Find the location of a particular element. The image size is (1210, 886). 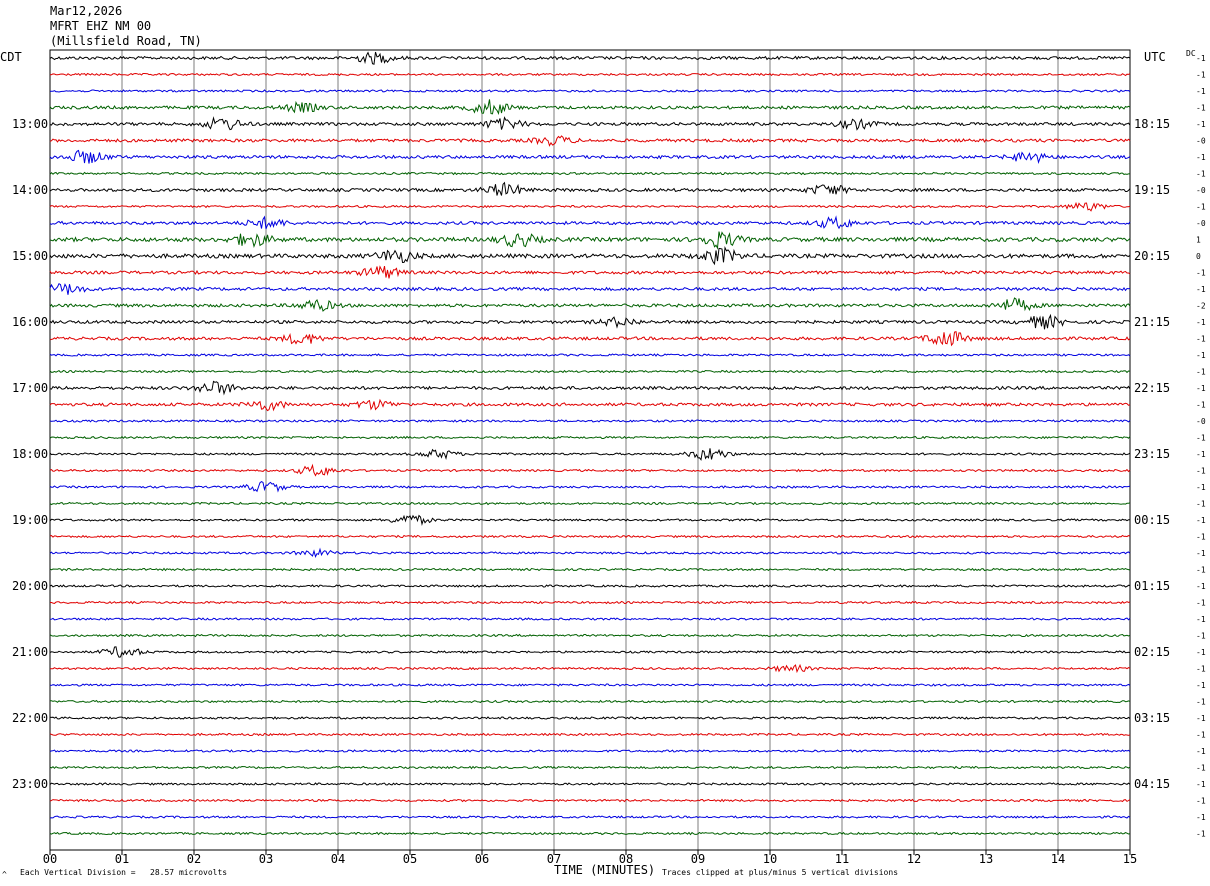

dc-offset-row-14: -1 is located at coordinates (1201, 289).